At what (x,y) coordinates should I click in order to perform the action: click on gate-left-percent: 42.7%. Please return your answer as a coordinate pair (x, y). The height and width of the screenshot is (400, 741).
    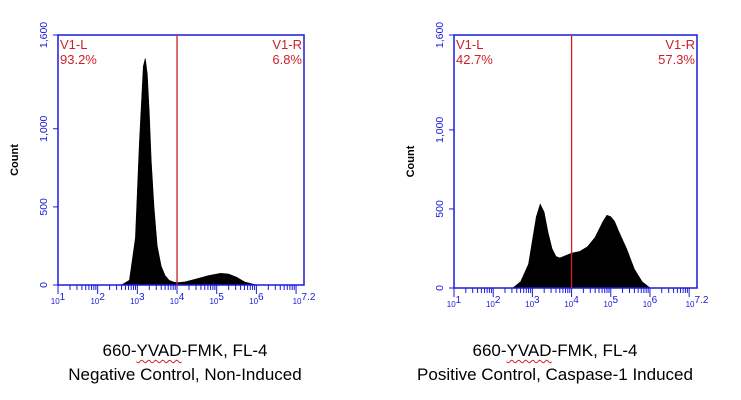
    Looking at the image, I should click on (474, 59).